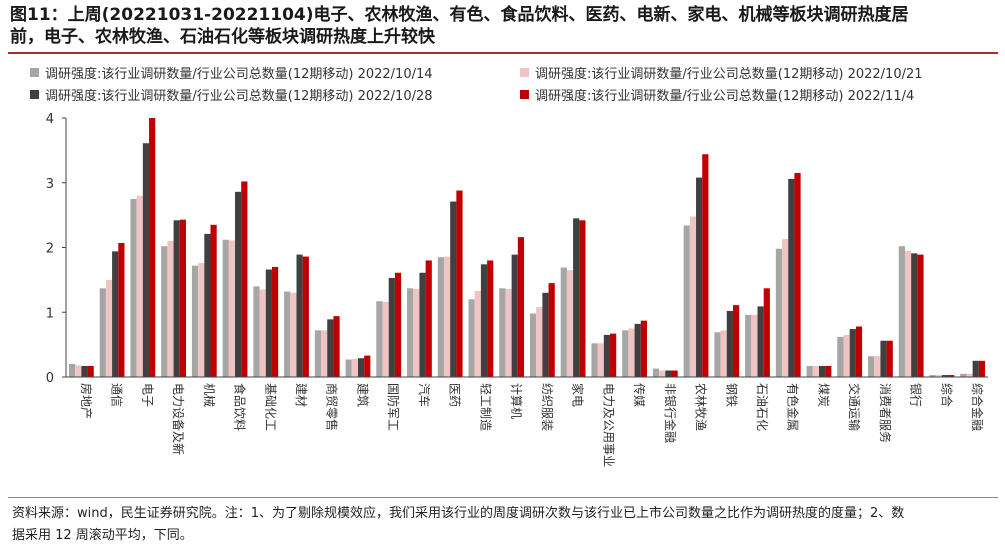 This screenshot has width=1005, height=550. What do you see at coordinates (455, 395) in the screenshot?
I see `x-tick-label-text: 医药` at bounding box center [455, 395].